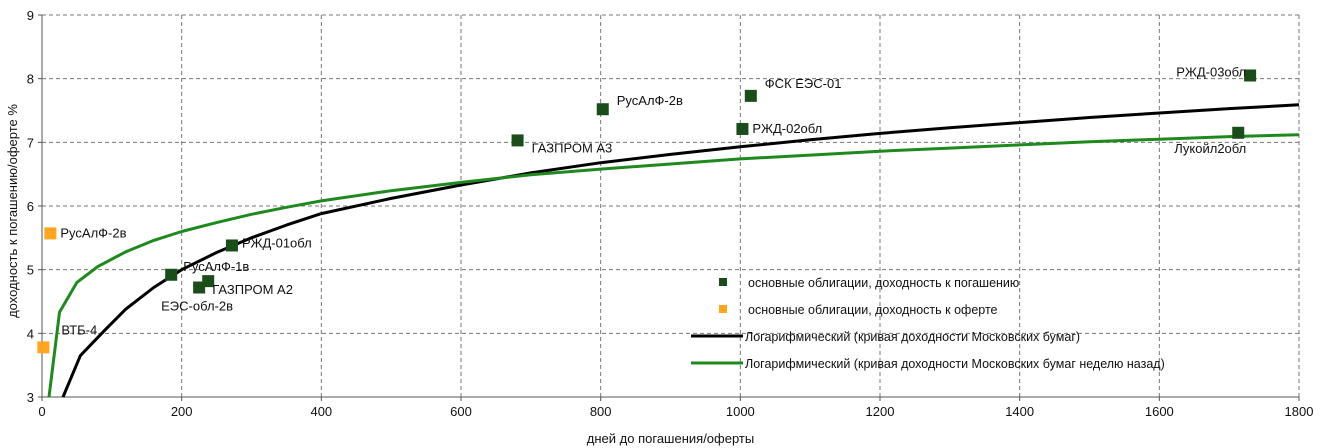 The height and width of the screenshot is (448, 1329). Describe the element at coordinates (30, 15) in the screenshot. I see `y-tick-label: 9` at that location.